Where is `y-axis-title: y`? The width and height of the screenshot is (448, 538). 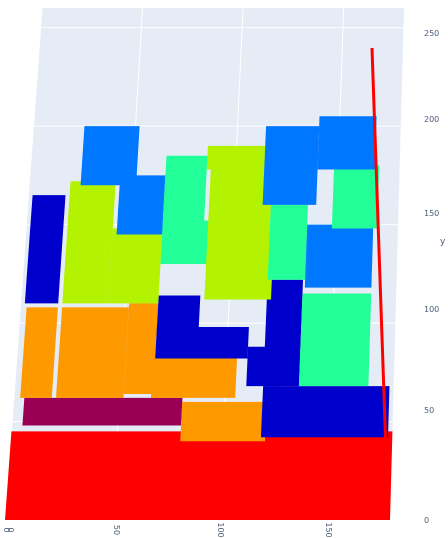 y-axis-title: y is located at coordinates (443, 242).